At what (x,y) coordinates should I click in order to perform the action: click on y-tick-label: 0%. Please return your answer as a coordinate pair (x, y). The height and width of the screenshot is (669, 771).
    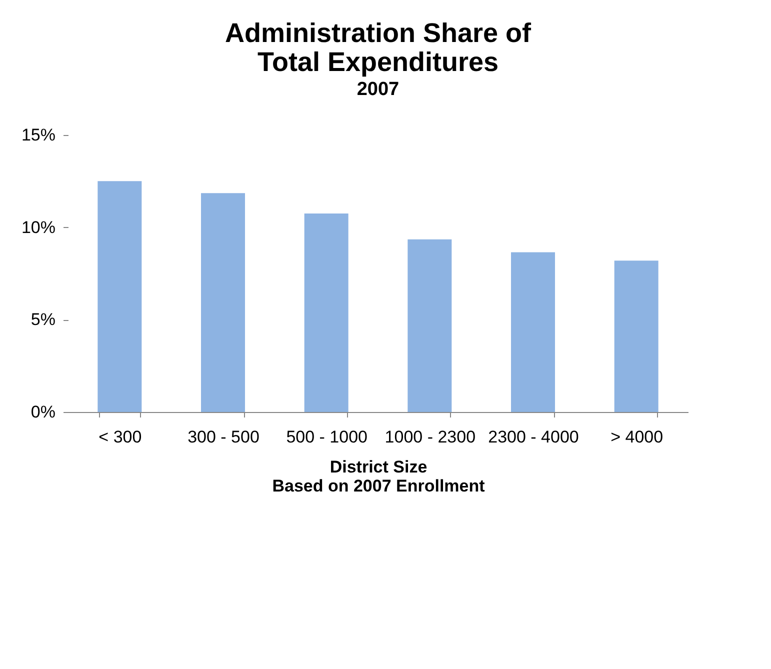
    Looking at the image, I should click on (43, 412).